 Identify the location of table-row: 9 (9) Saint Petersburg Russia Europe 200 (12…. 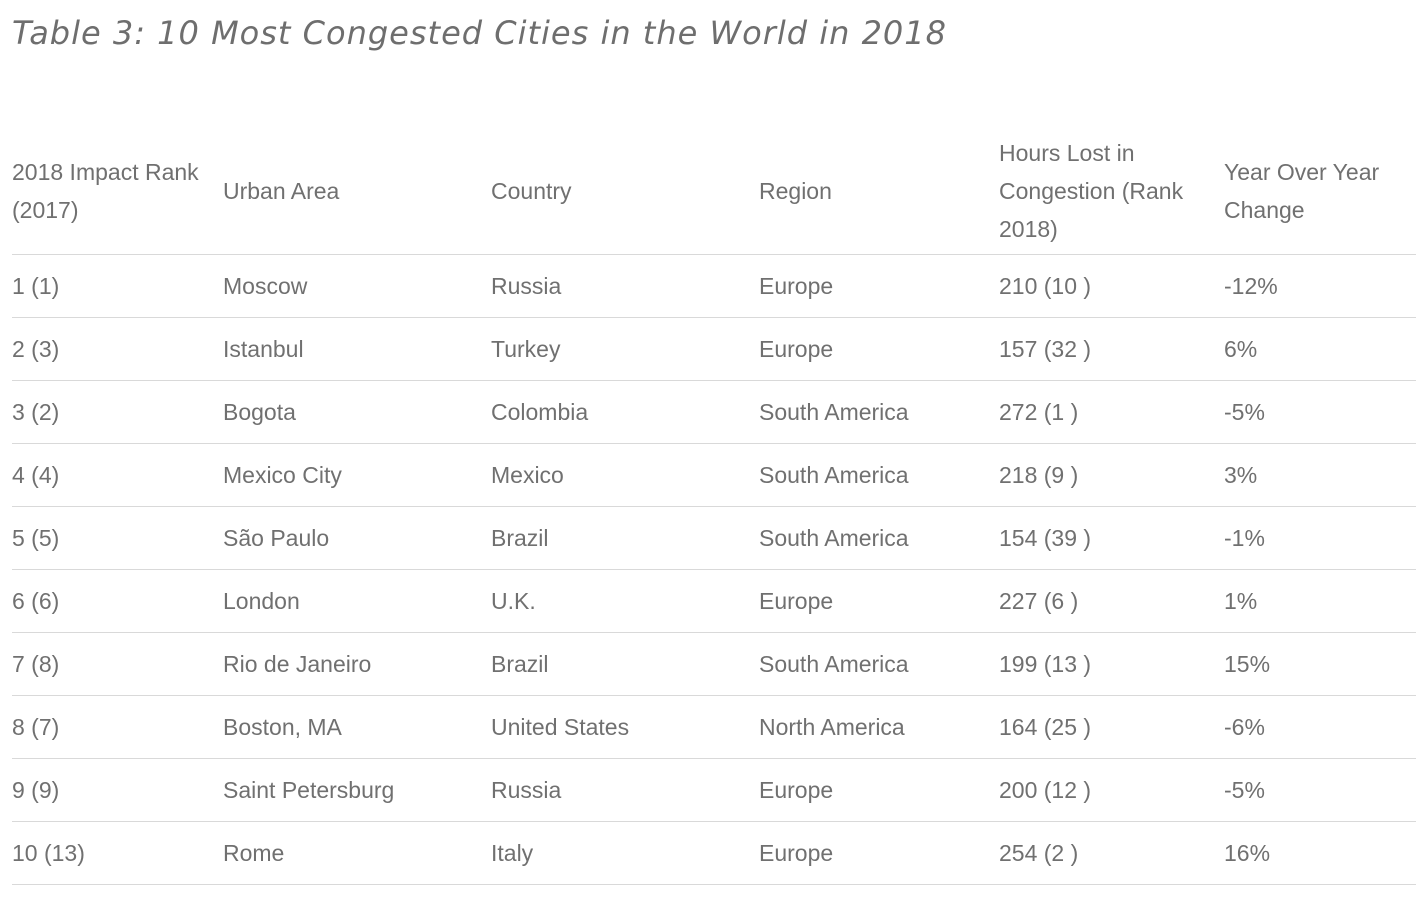
(714, 789).